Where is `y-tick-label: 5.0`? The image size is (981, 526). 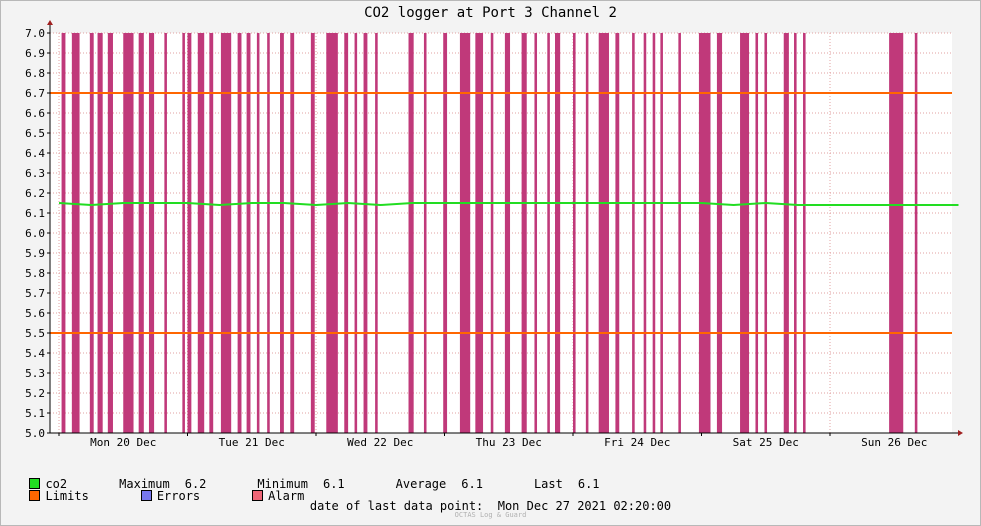 y-tick-label: 5.0 is located at coordinates (35, 433).